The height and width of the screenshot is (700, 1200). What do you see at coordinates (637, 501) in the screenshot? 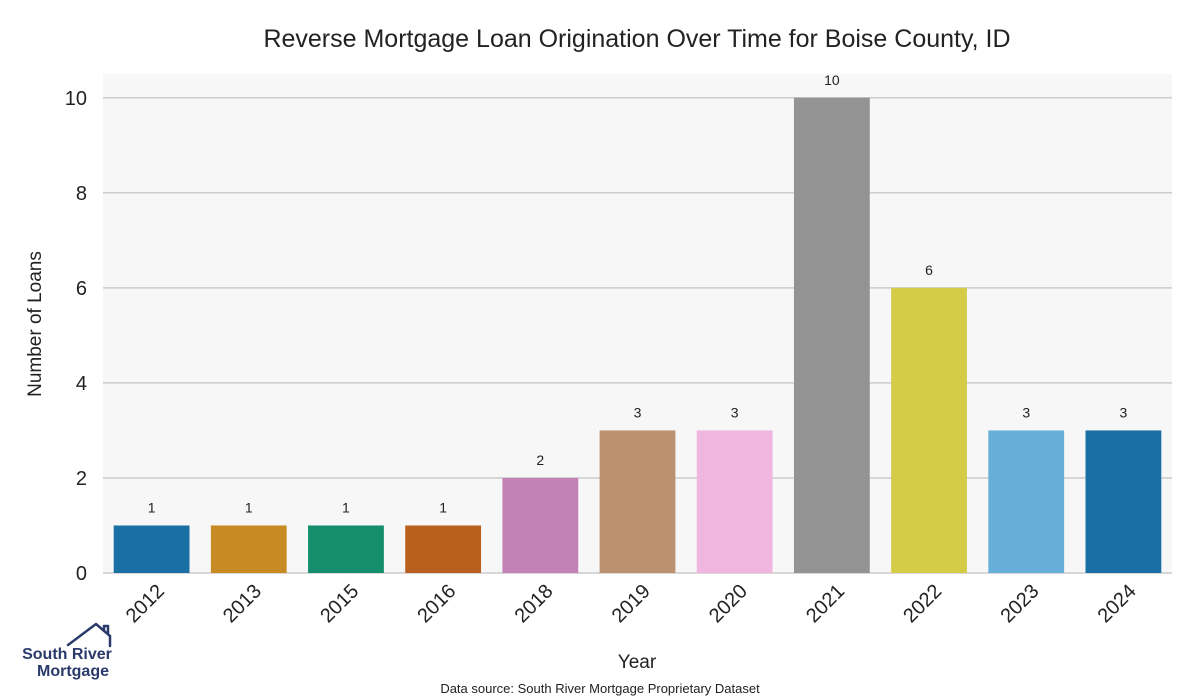
I see `bar-2019` at bounding box center [637, 501].